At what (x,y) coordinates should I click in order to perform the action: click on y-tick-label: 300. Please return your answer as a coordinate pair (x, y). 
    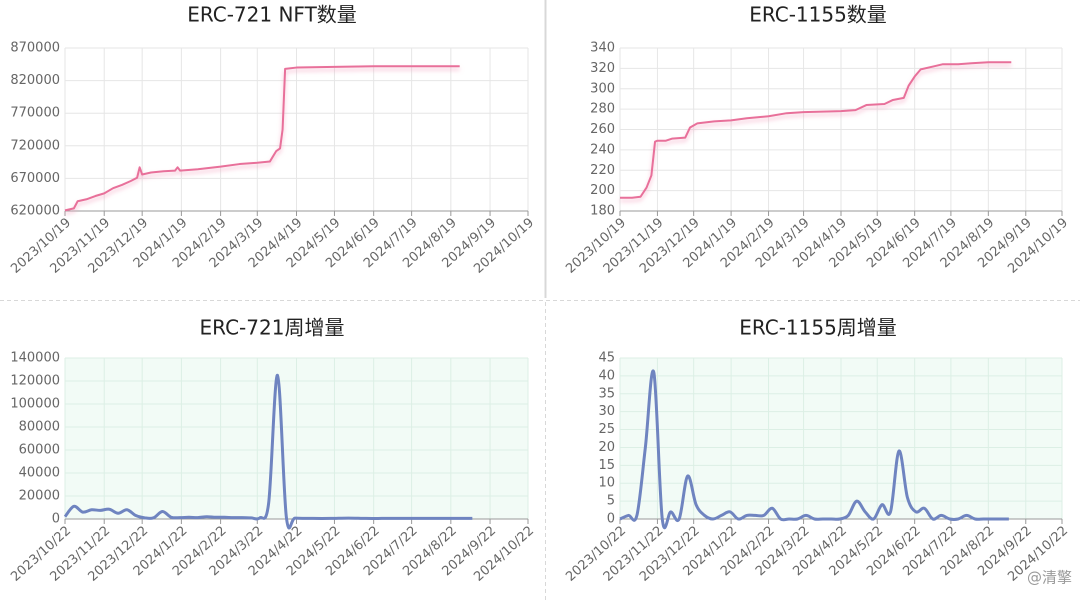
    Looking at the image, I should click on (602, 88).